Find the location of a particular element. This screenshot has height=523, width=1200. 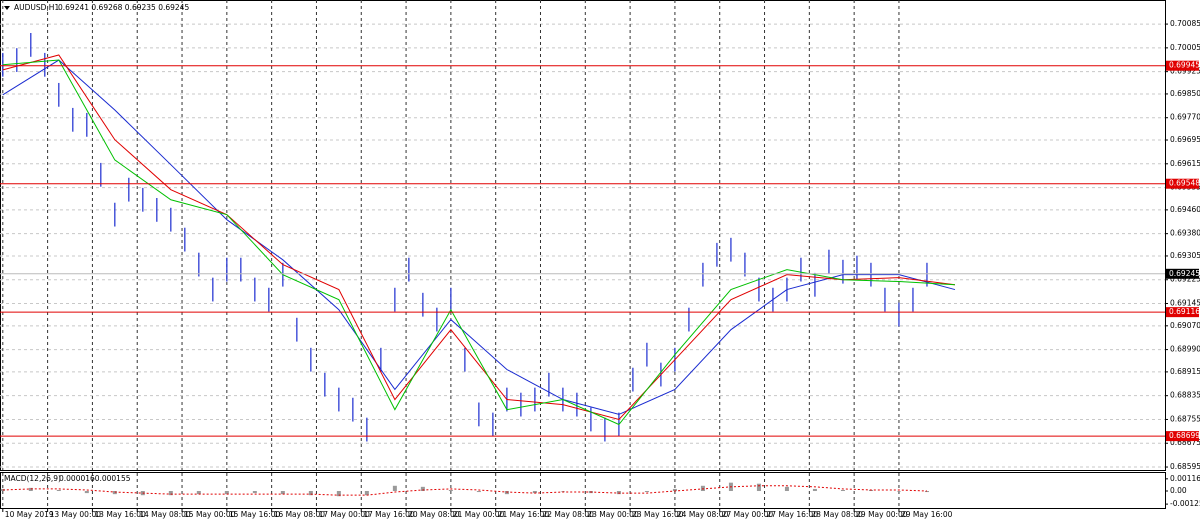

x-tick-label: 13 May 16:00 is located at coordinates (120, 514).